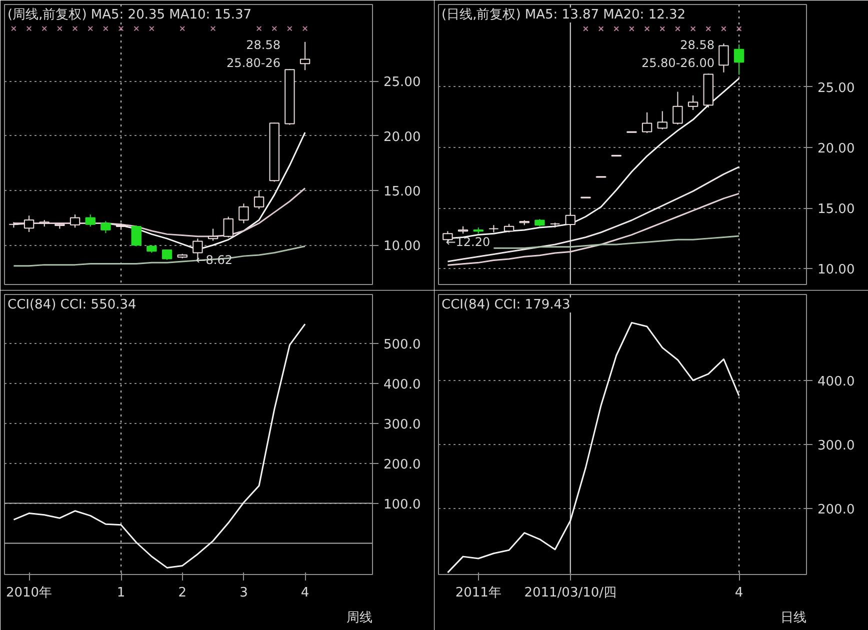 The image size is (868, 630). I want to click on y-tick-label: 100.0, so click(402, 504).